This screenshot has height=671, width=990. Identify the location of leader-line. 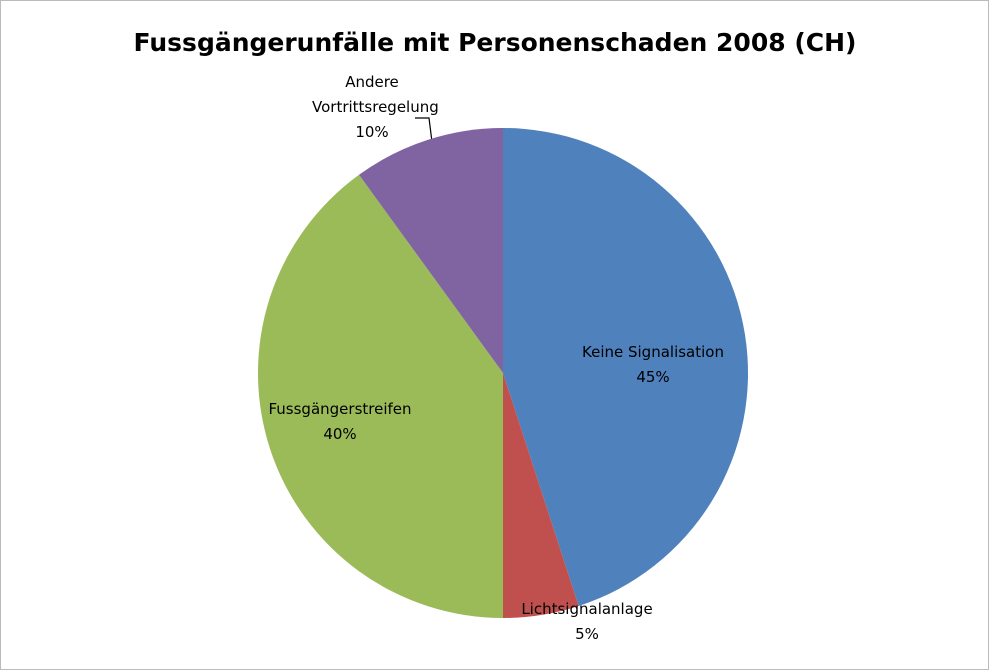
(424, 130).